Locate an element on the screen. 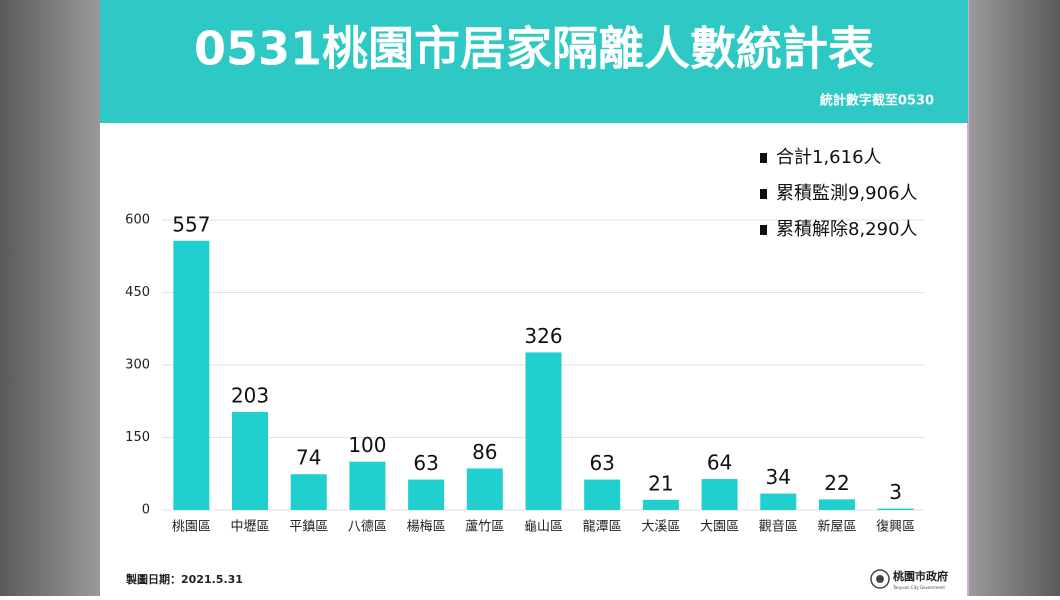 This screenshot has height=600, width=1060. logo-icon is located at coordinates (880, 579).